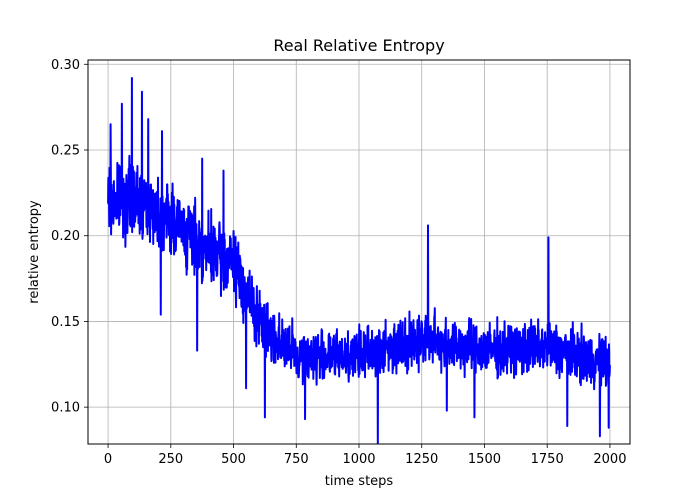  I want to click on x-tick-label: 1000, so click(358, 459).